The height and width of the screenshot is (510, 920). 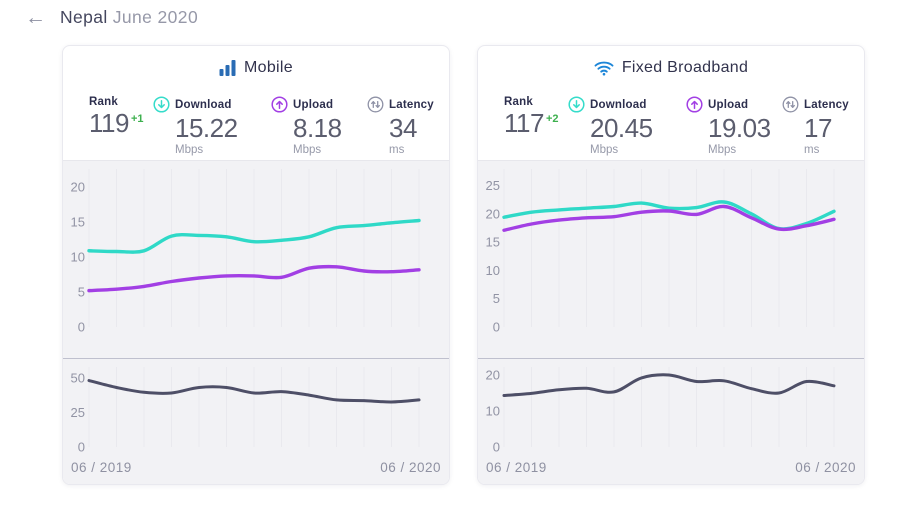 I want to click on fixed-x-axis-labels: 06 / 2019 06 / 2020, so click(x=671, y=465).